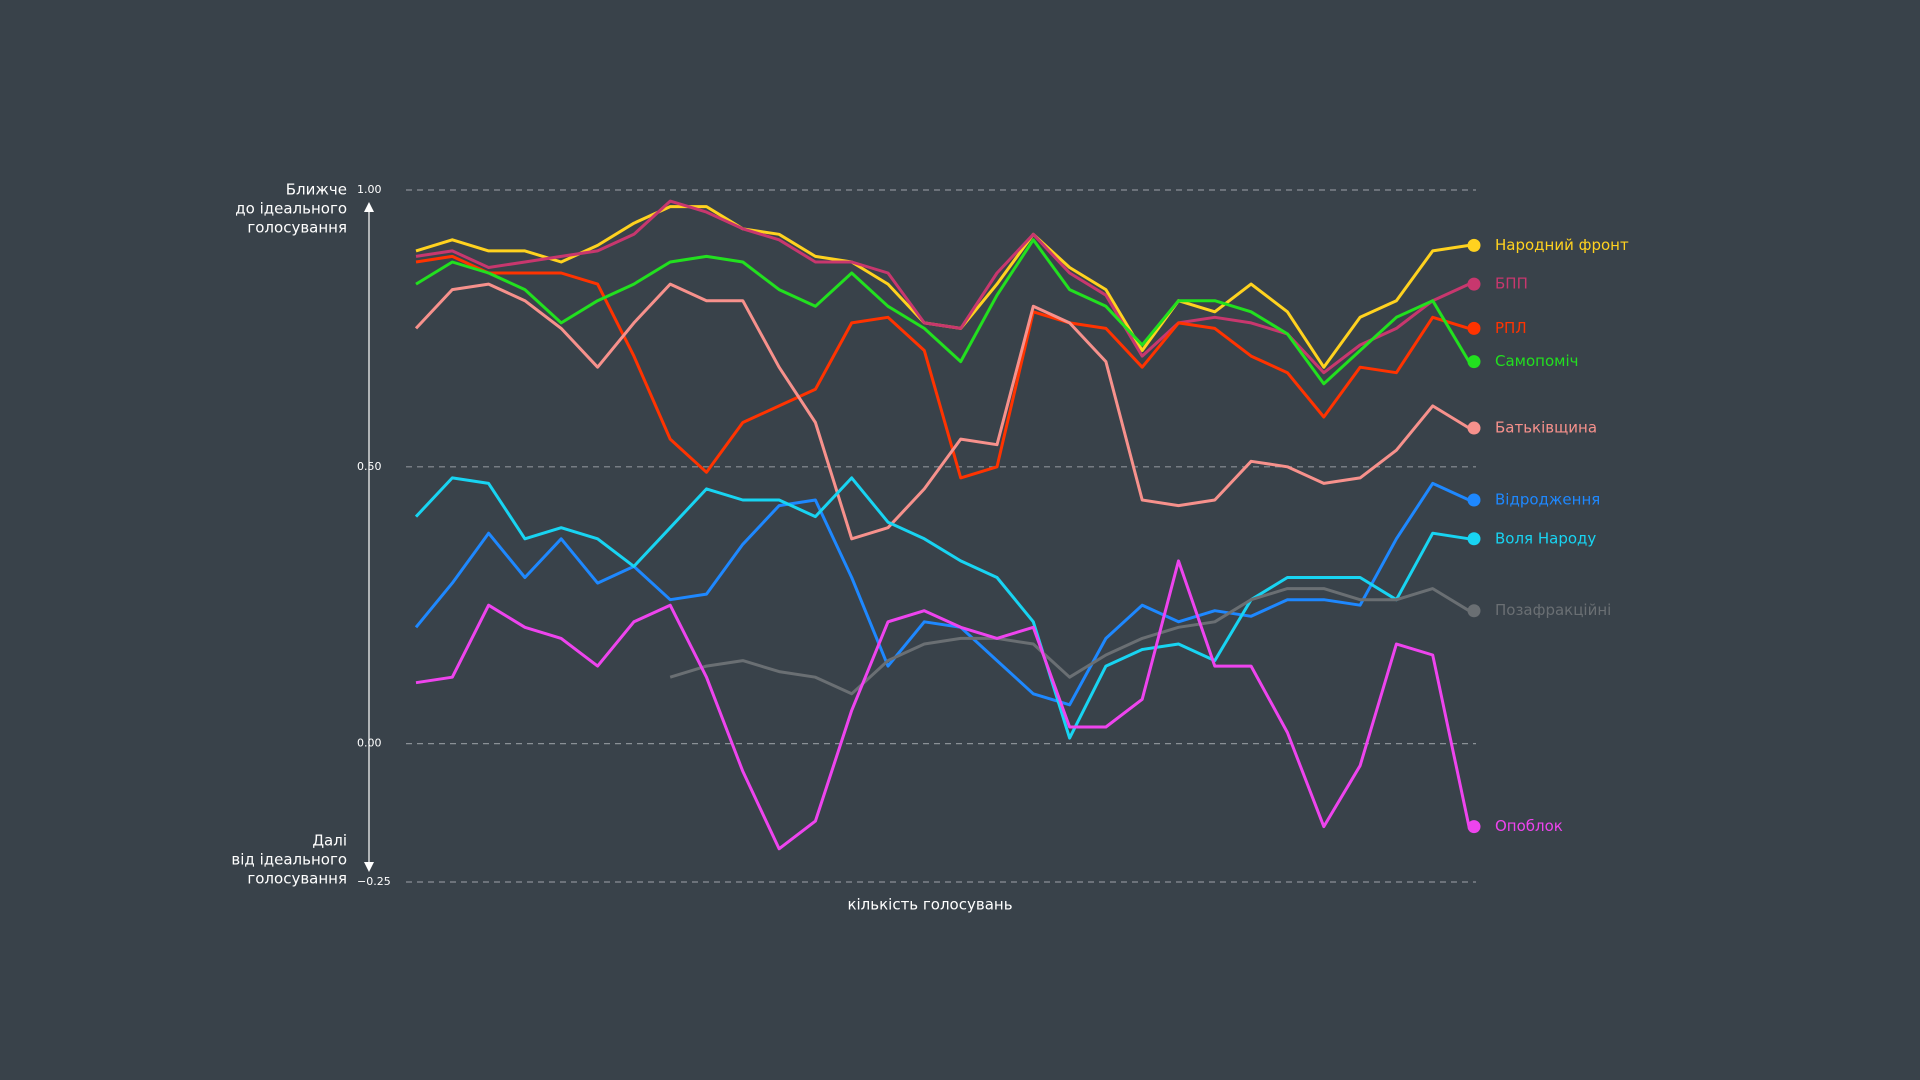  Describe the element at coordinates (316, 190) in the screenshot. I see `y-axis-label-top: Ближче` at that location.